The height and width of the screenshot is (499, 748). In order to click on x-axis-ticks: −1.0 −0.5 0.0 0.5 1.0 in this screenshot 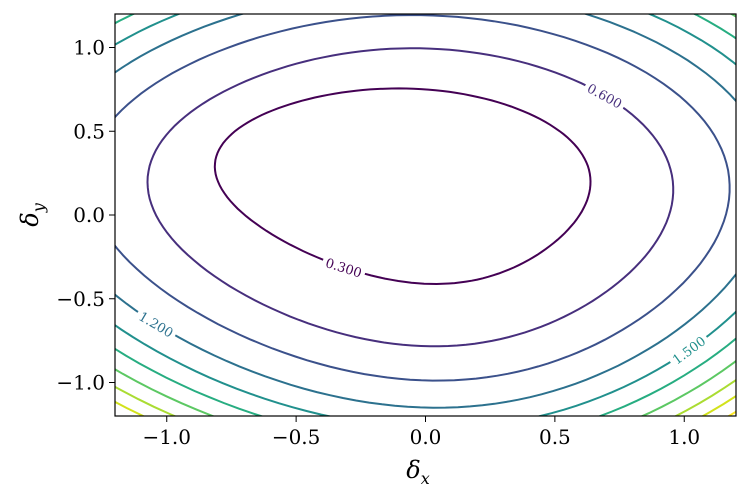, I will do `click(421, 432)`.